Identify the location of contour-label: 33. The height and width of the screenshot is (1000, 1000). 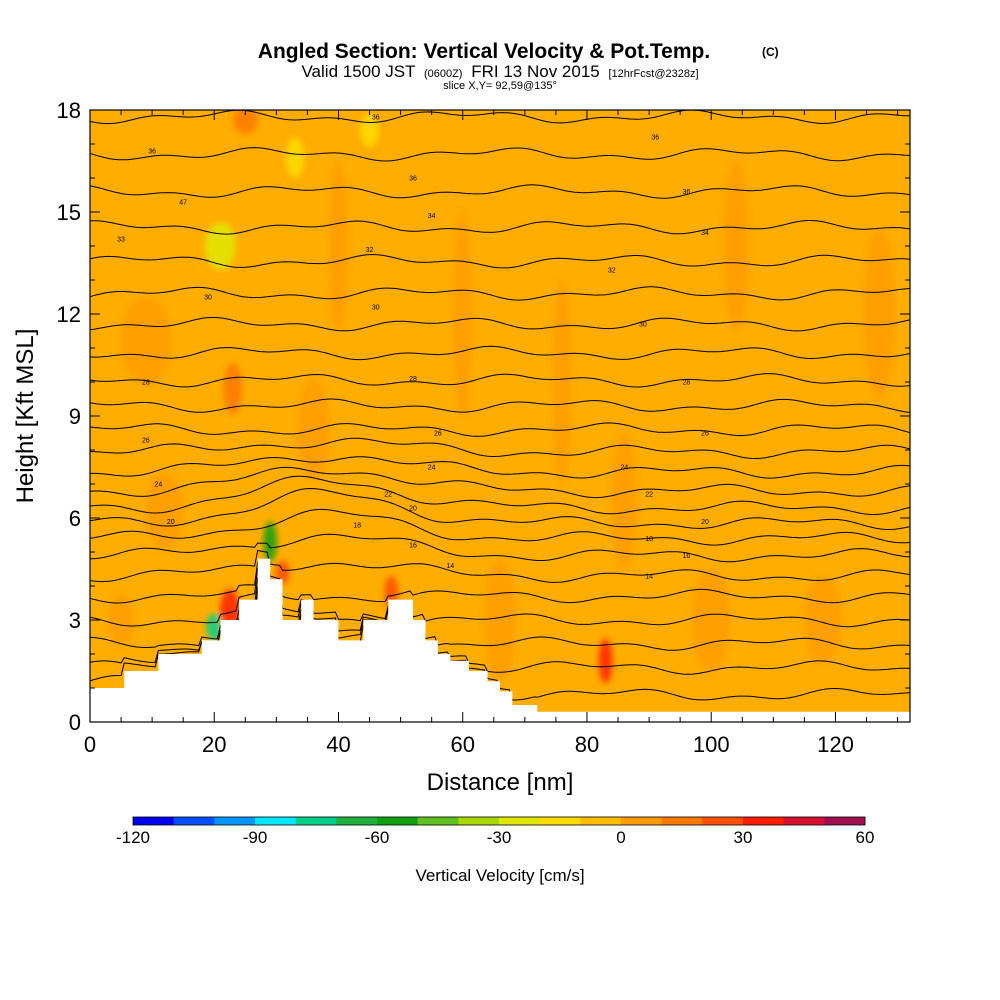
(121, 240).